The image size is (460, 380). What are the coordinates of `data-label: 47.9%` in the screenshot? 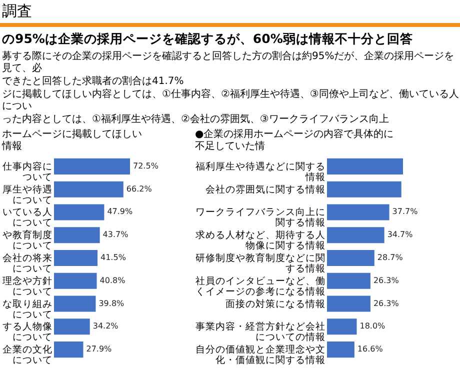 It's located at (120, 211).